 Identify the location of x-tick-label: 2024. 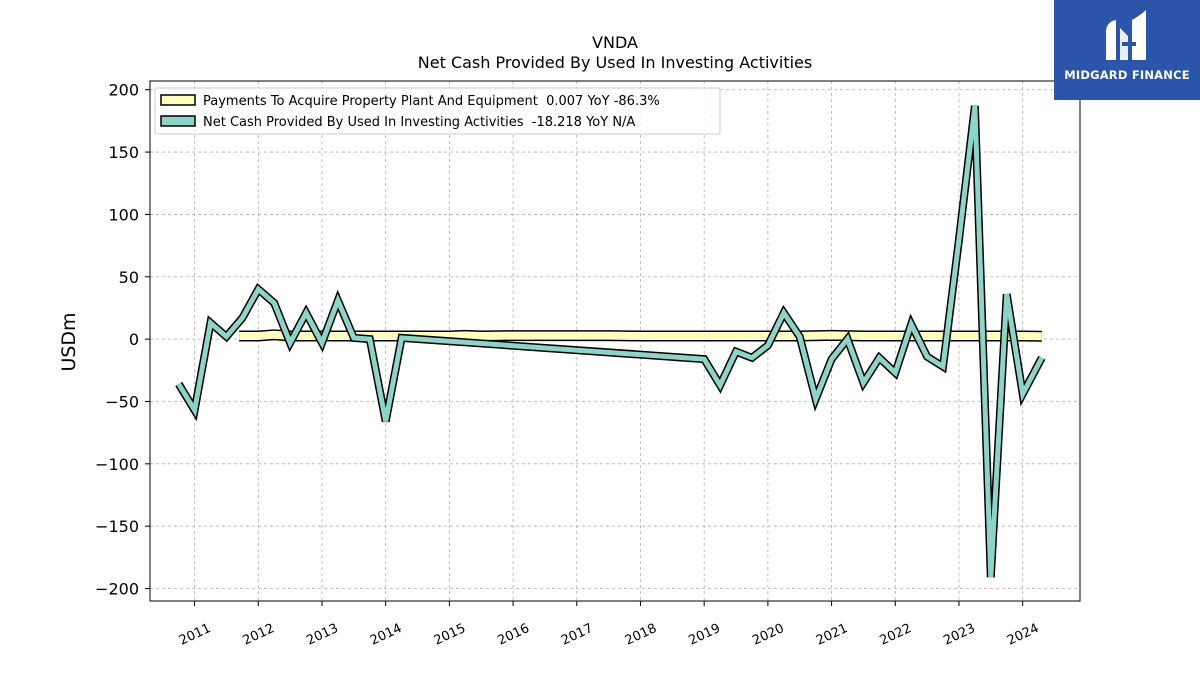
(1023, 635).